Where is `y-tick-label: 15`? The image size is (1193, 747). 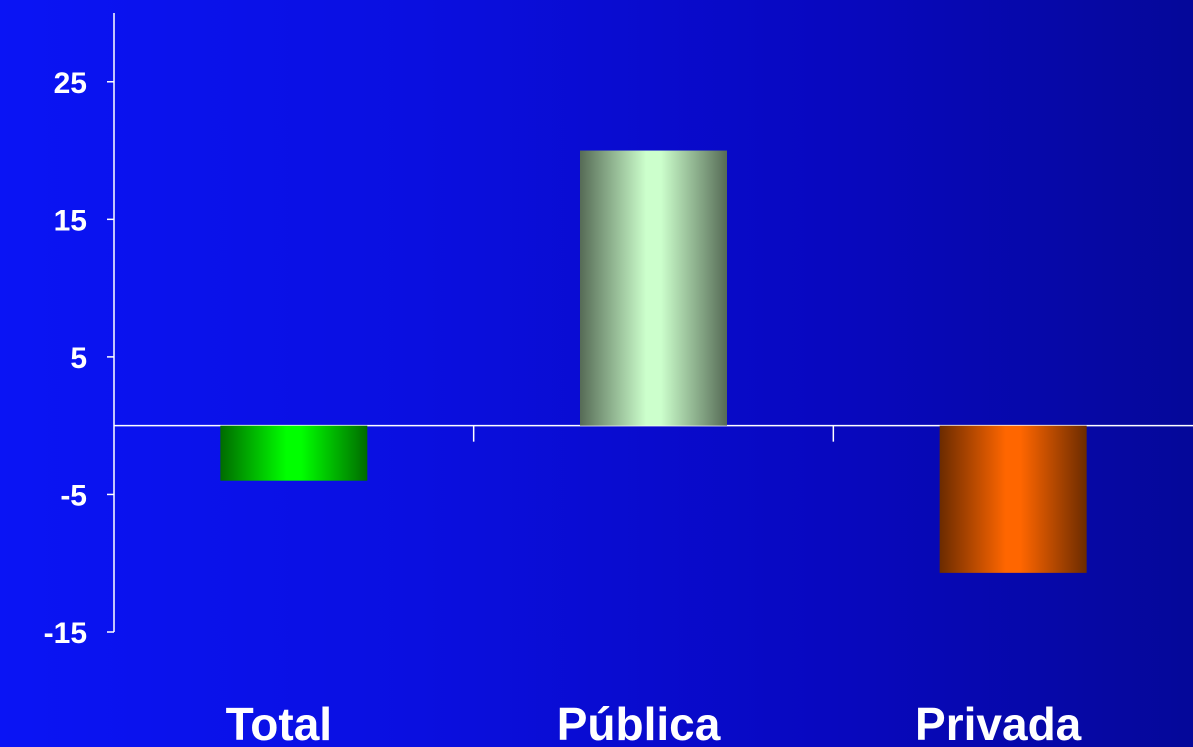
y-tick-label: 15 is located at coordinates (70, 220).